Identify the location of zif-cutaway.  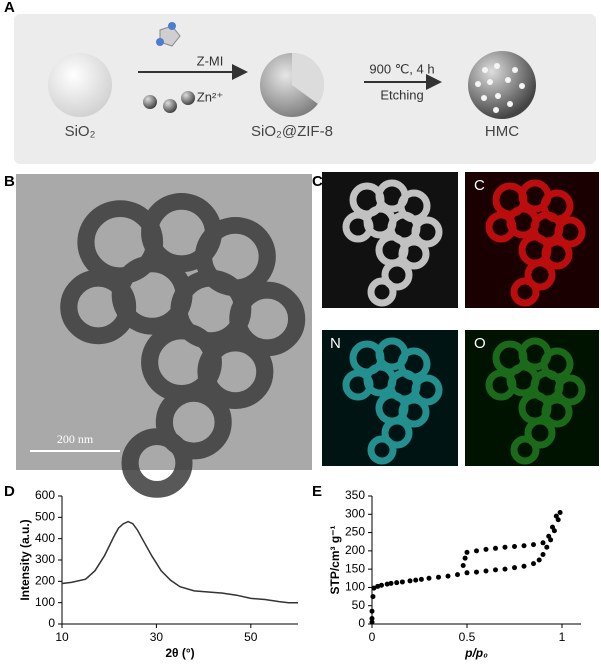
(308, 78).